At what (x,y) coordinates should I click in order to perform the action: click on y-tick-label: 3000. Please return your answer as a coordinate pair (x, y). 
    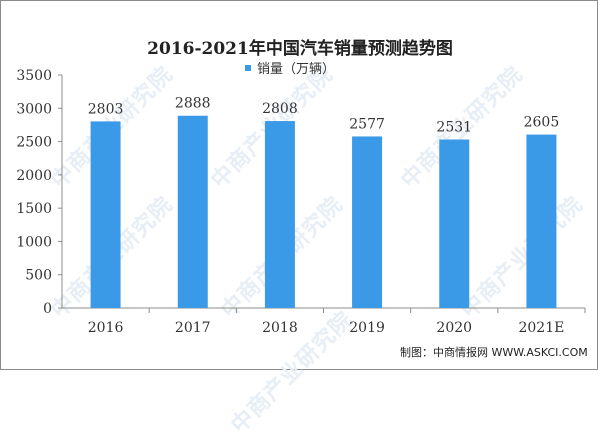
    Looking at the image, I should click on (34, 109).